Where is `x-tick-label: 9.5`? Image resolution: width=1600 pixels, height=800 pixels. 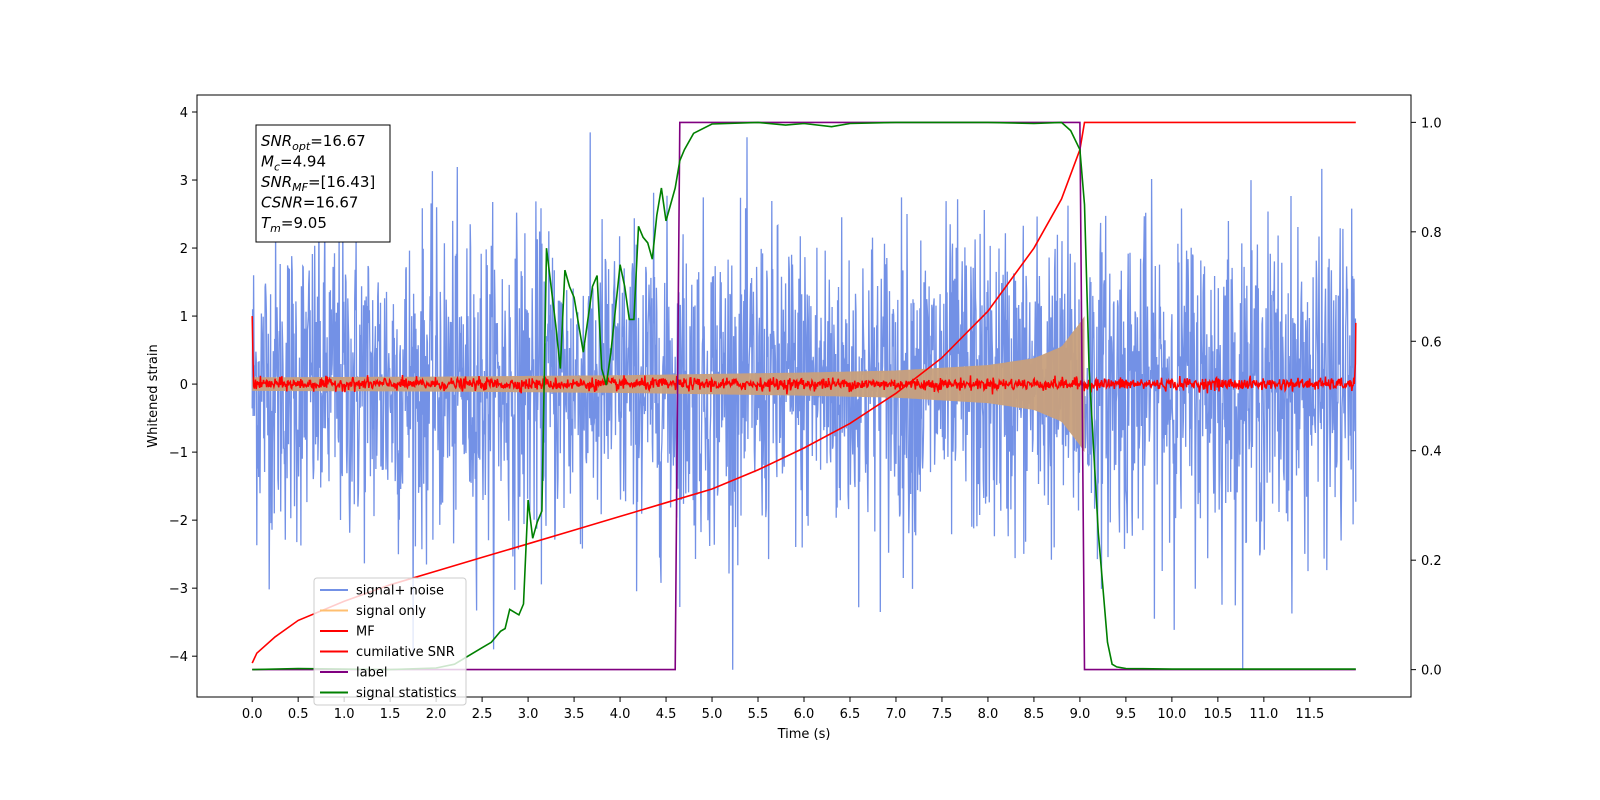 x-tick-label: 9.5 is located at coordinates (1126, 714).